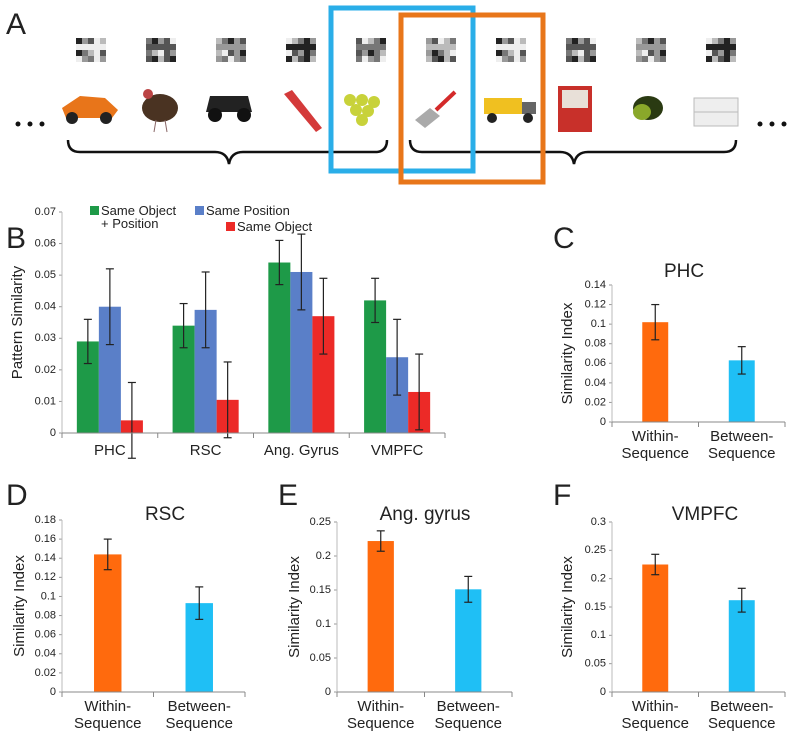 This screenshot has width=800, height=747. Describe the element at coordinates (45, 212) in the screenshot. I see `y-tick-label: 0.07` at that location.